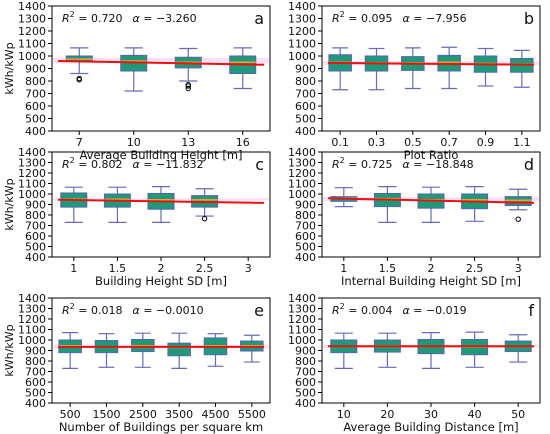 The width and height of the screenshot is (550, 434). I want to click on box-body, so click(179, 349).